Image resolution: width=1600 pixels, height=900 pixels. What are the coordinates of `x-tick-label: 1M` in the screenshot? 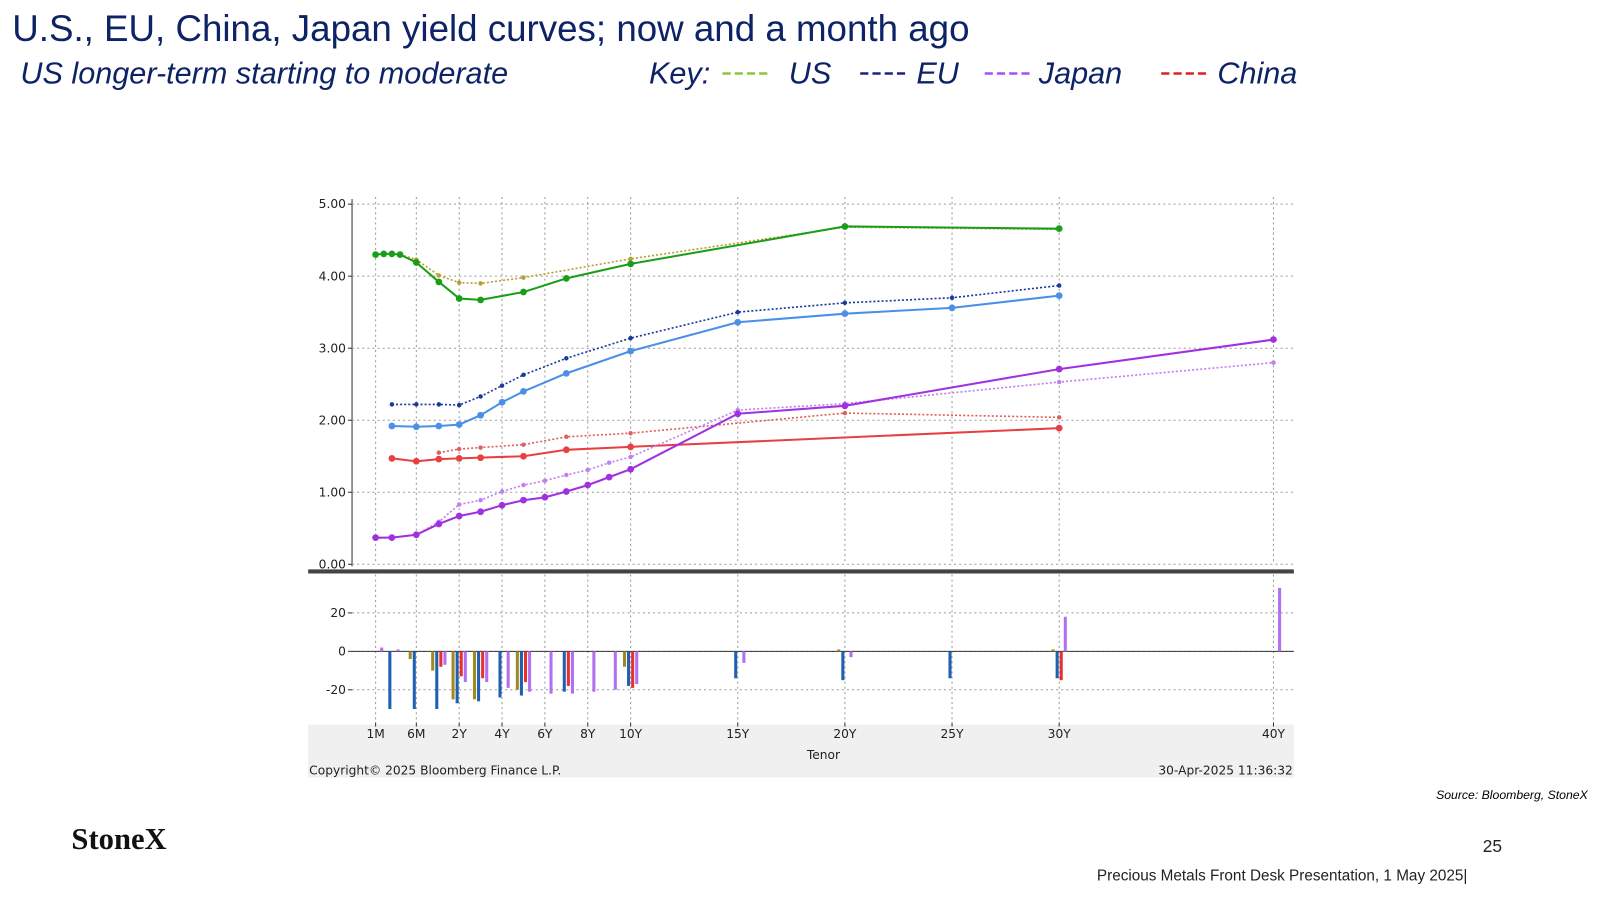 It's located at (375, 734).